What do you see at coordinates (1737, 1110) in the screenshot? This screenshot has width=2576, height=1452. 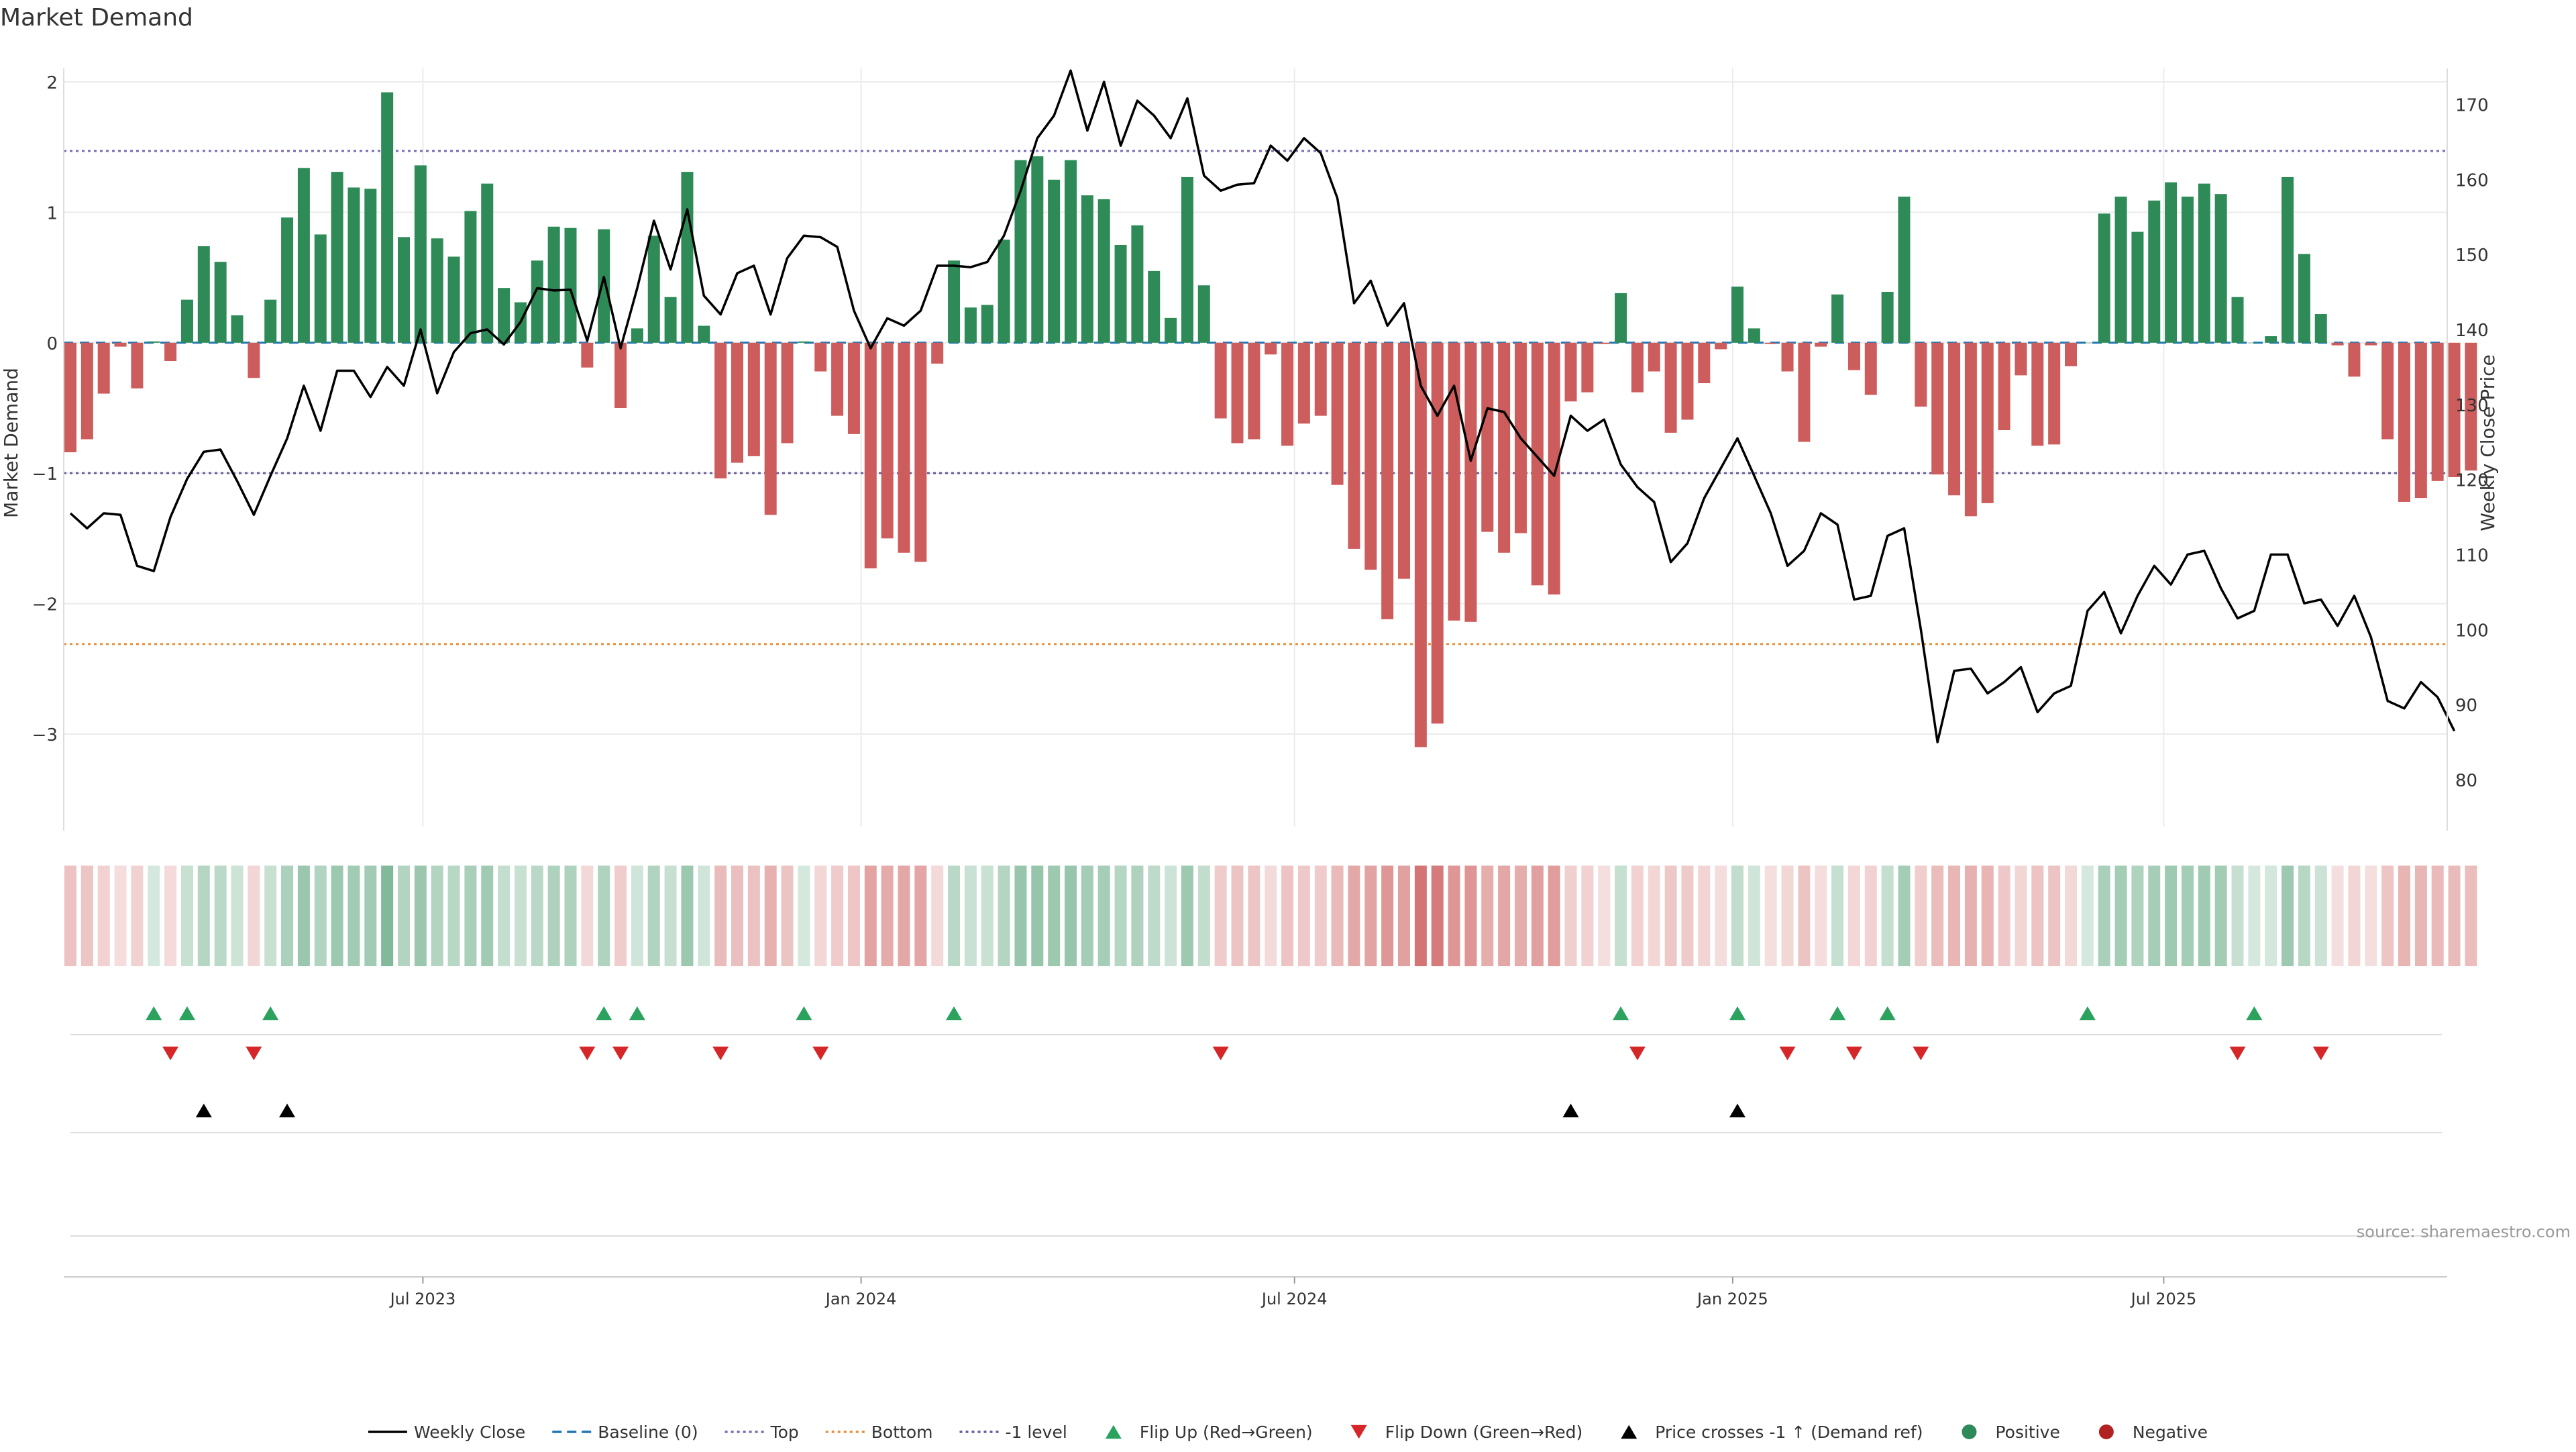 I see `price-cross-marker` at bounding box center [1737, 1110].